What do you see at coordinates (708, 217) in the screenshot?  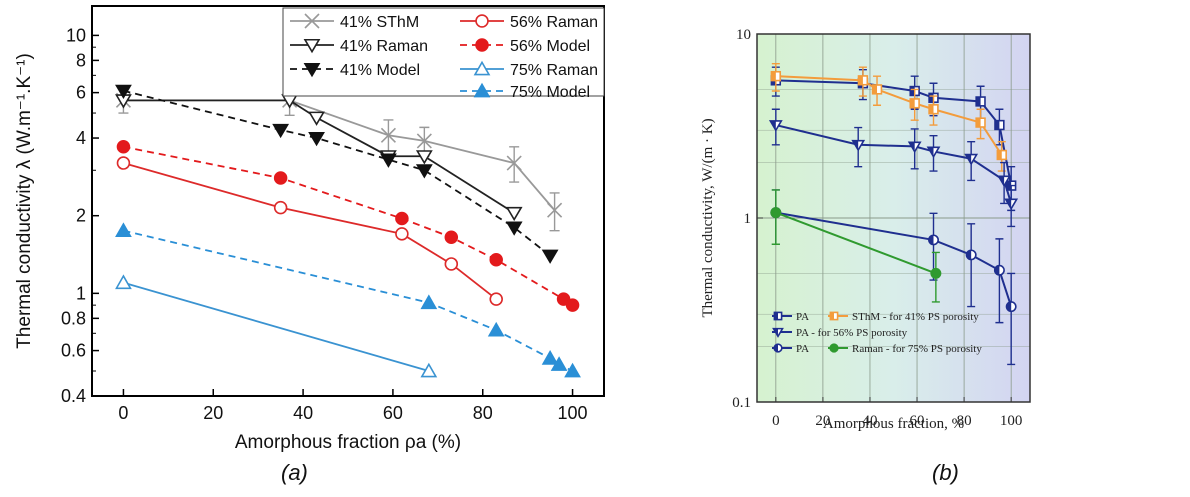 I see `y-axis-label-b: Thermal conductivity, W/(m · K)` at bounding box center [708, 217].